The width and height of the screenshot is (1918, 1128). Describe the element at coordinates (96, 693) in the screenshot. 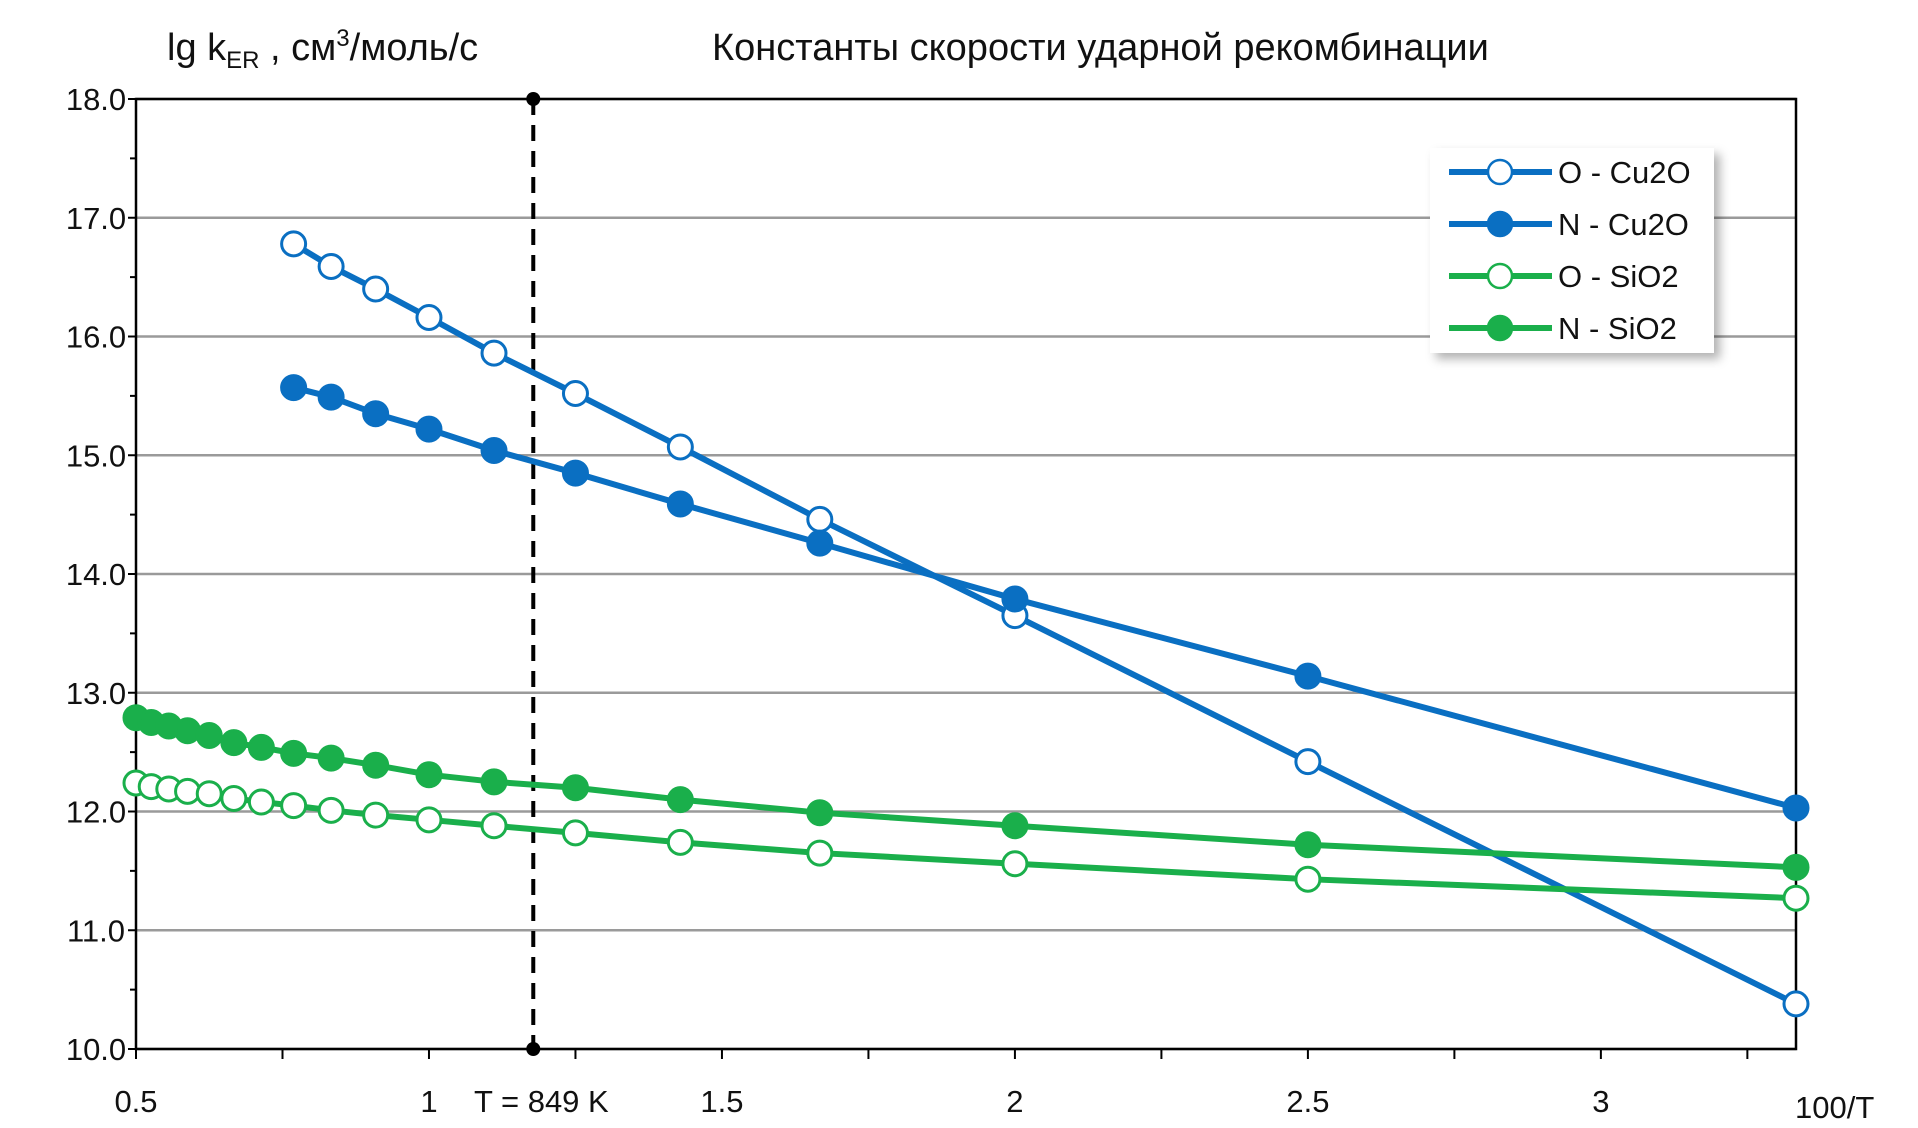

I see `y-tick-label: 13.0` at that location.